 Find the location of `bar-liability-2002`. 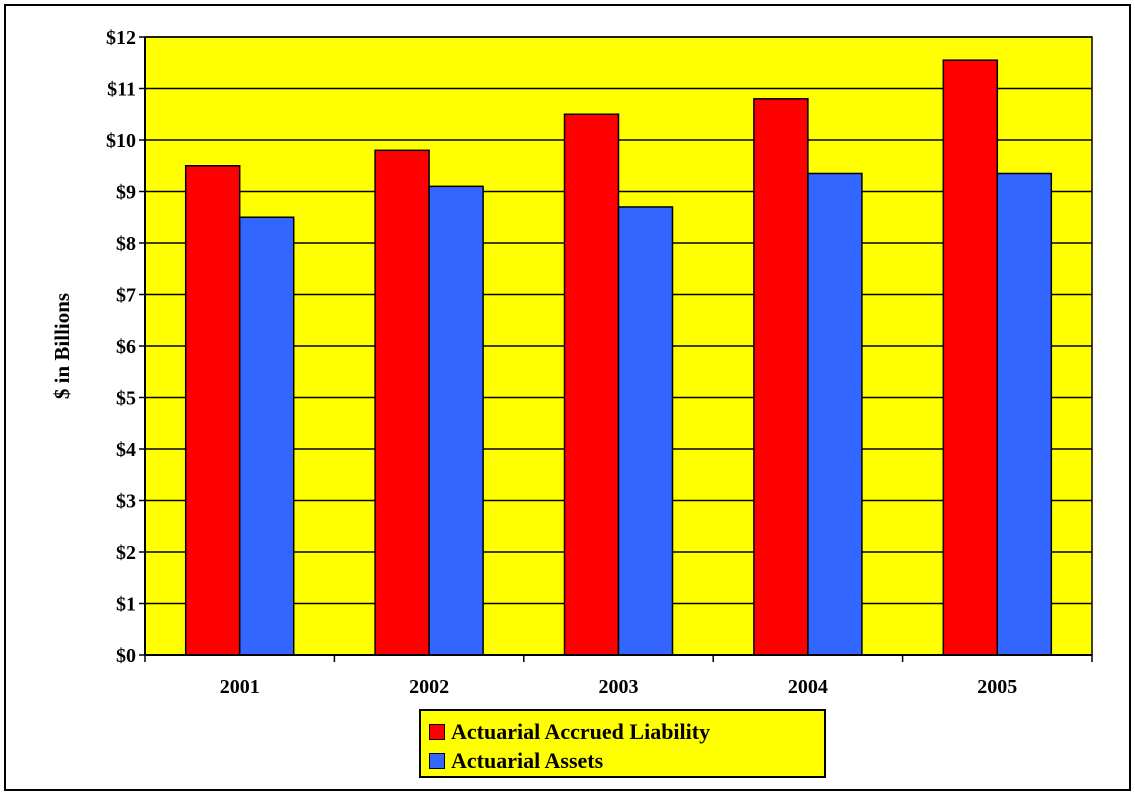

bar-liability-2002 is located at coordinates (402, 402).